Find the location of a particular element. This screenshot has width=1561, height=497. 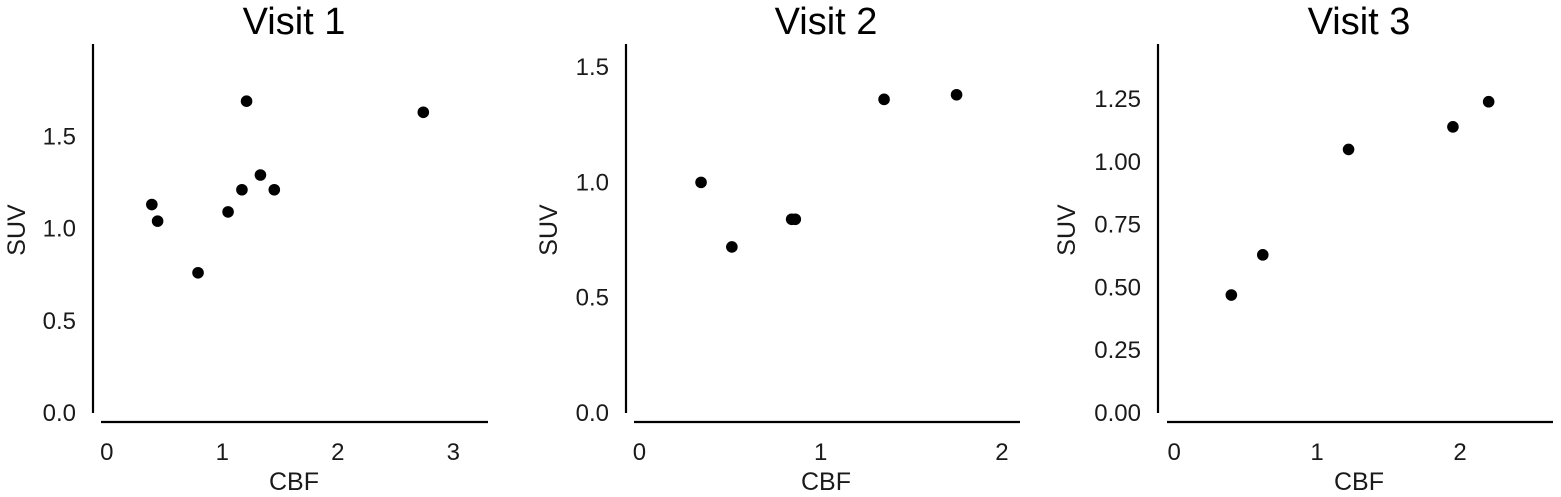

panel-title: Visit 3 is located at coordinates (1359, 22).